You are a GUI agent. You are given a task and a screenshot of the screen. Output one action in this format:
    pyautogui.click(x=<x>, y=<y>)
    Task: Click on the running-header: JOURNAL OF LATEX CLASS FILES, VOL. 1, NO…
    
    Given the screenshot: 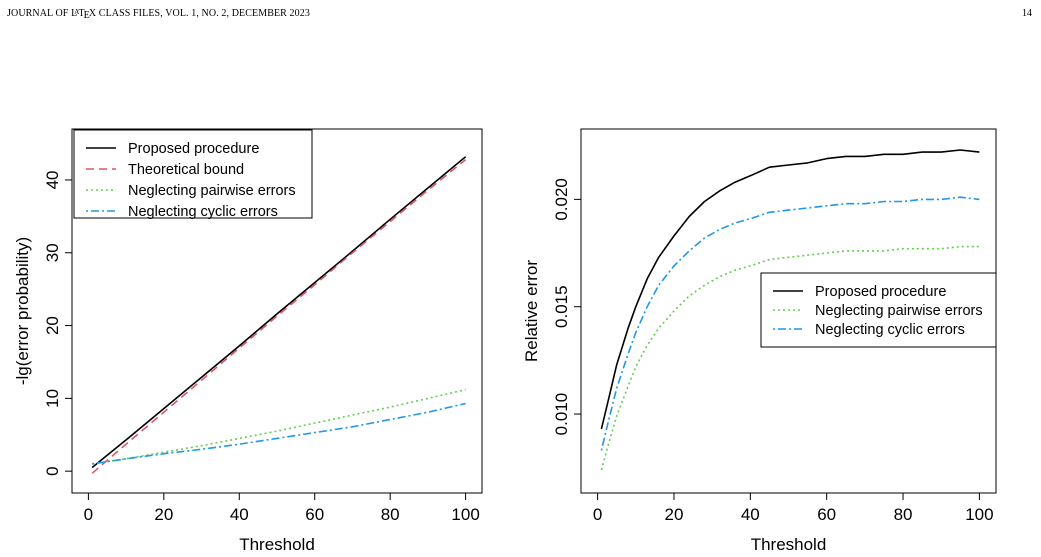 What is the action you would take?
    pyautogui.click(x=158, y=14)
    